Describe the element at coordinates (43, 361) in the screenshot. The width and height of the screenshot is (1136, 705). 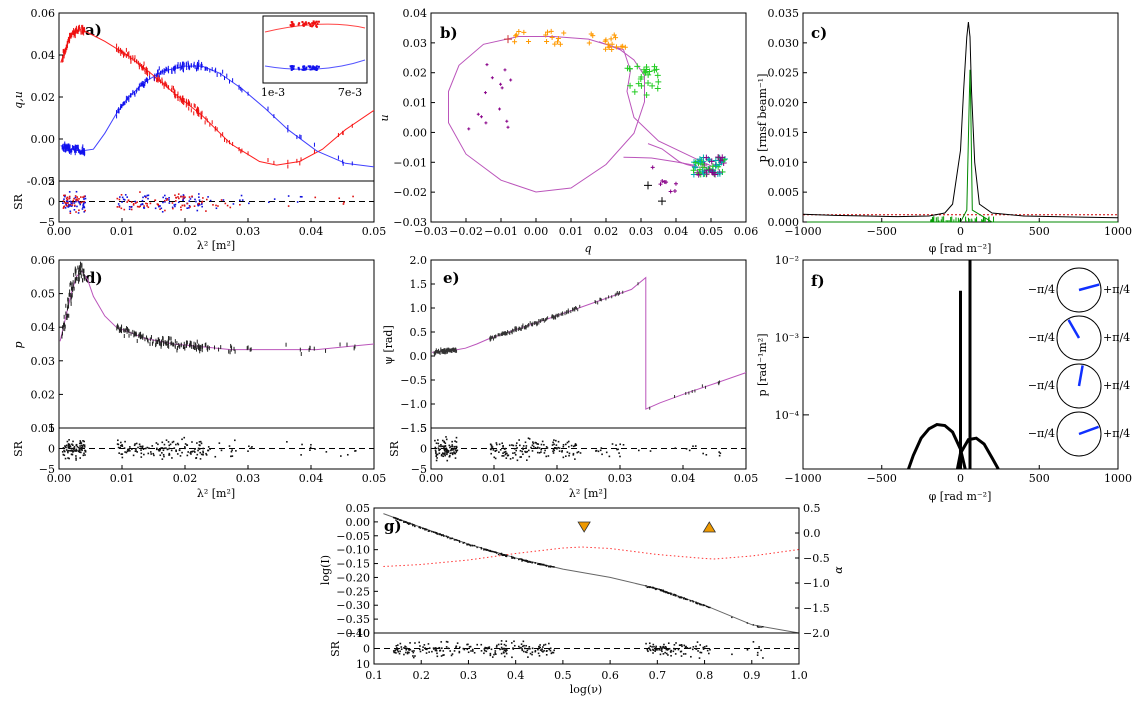
I see `panel-d-ytick-2: 0.03` at that location.